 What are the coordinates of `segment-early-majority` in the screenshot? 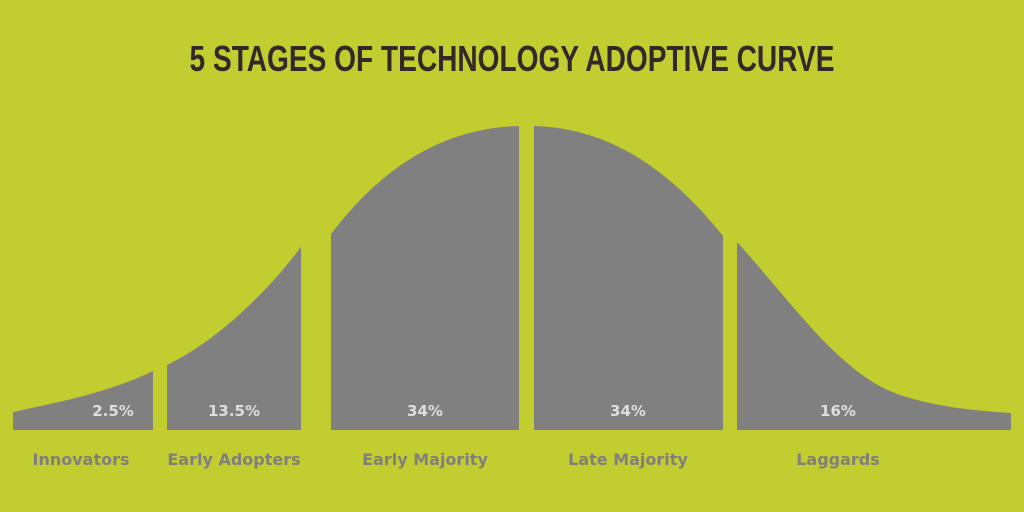 It's located at (425, 278).